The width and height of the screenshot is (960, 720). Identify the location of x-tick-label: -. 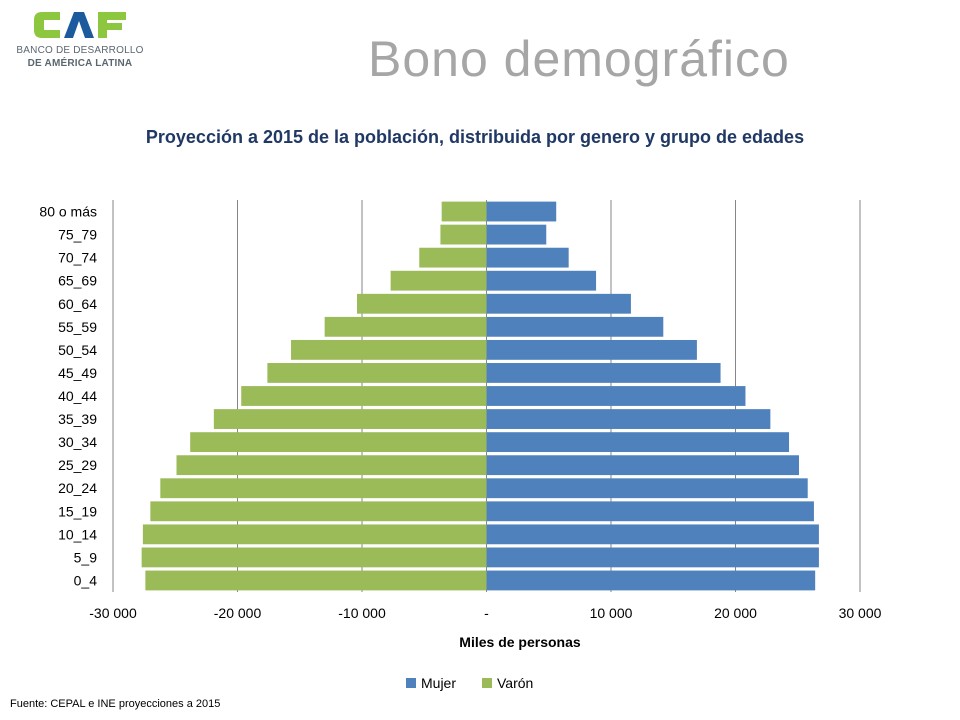
(486, 613).